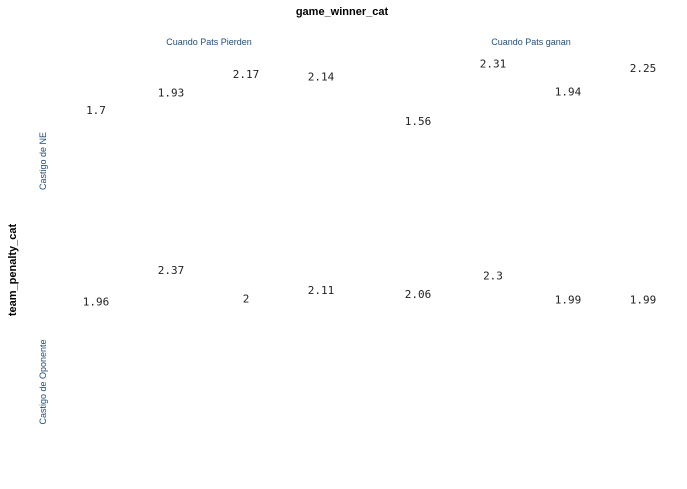 This screenshot has width=687, height=489. I want to click on value-label: 2.17, so click(246, 74).